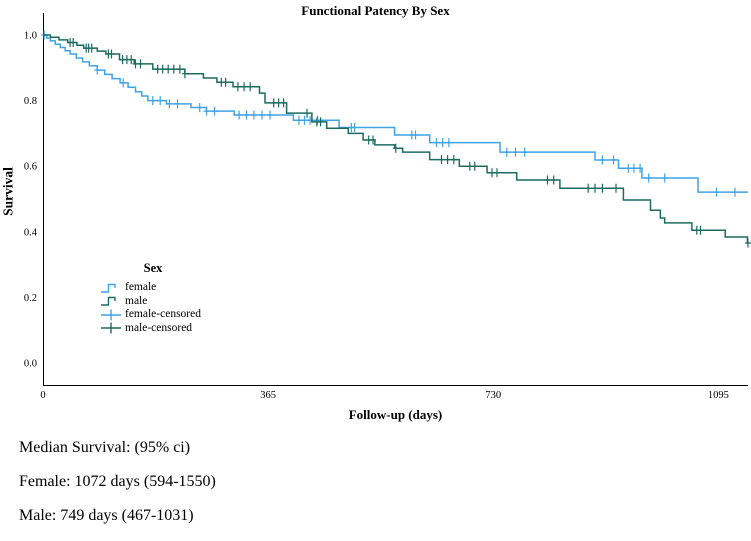  What do you see at coordinates (117, 481) in the screenshot?
I see `median-survival-female: Female: 1072 days (594-1550)` at bounding box center [117, 481].